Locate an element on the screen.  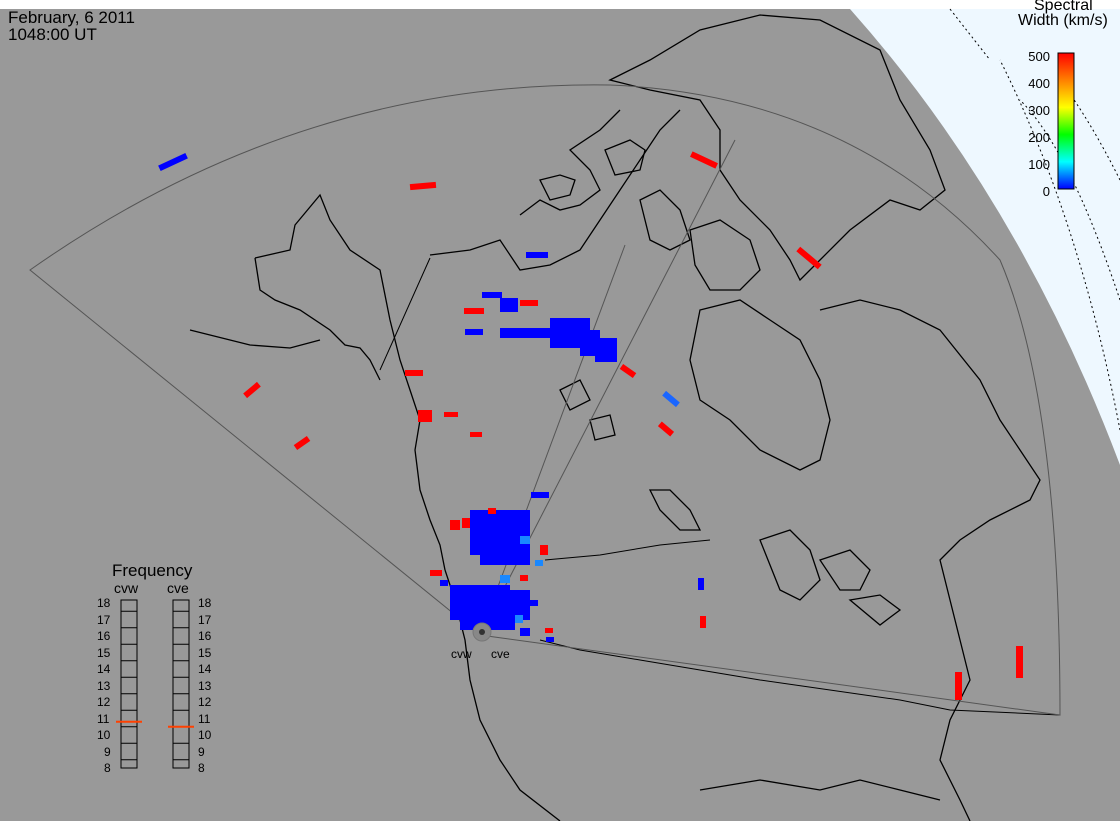
frequency-radar-cvw: cvw is located at coordinates (126, 588).